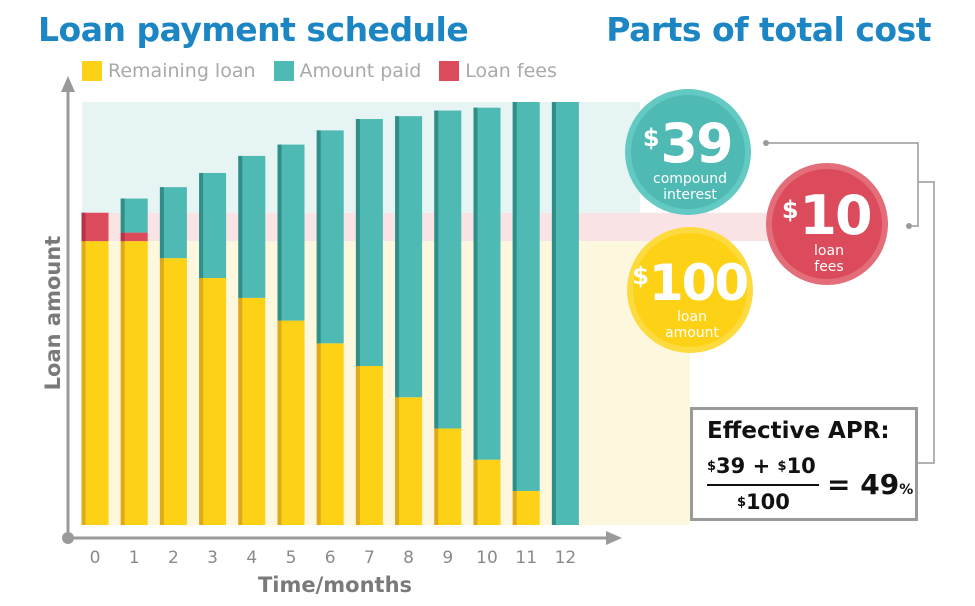 The image size is (975, 606). I want to click on cost-label-interest-0: compound, so click(690, 179).